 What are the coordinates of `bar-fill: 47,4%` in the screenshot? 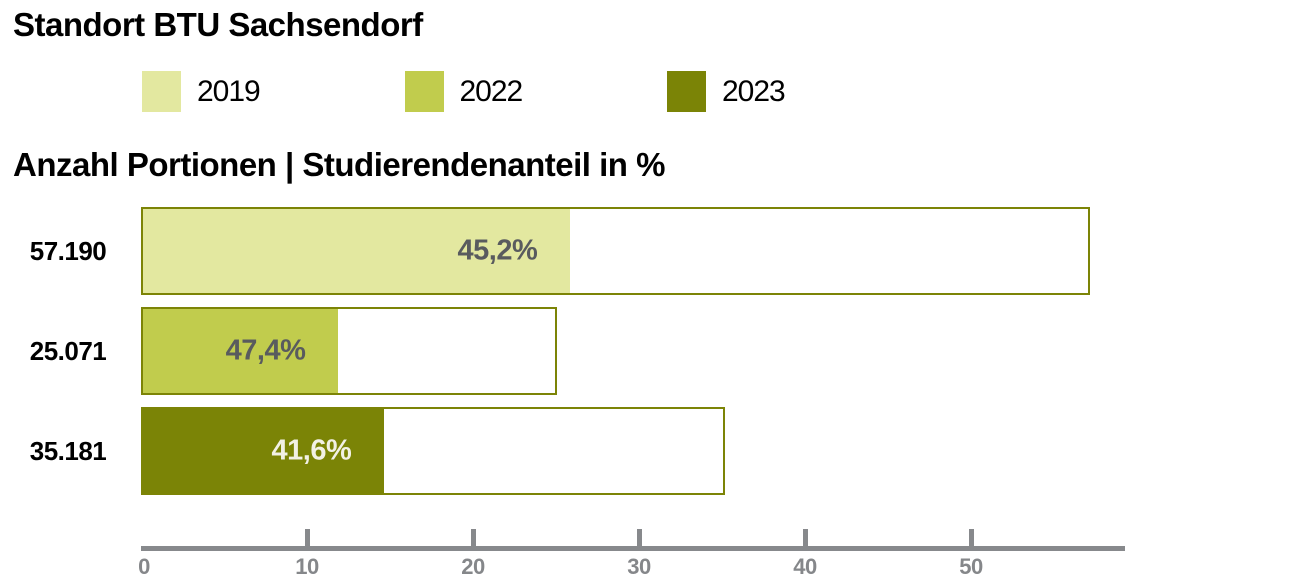 It's located at (241, 351).